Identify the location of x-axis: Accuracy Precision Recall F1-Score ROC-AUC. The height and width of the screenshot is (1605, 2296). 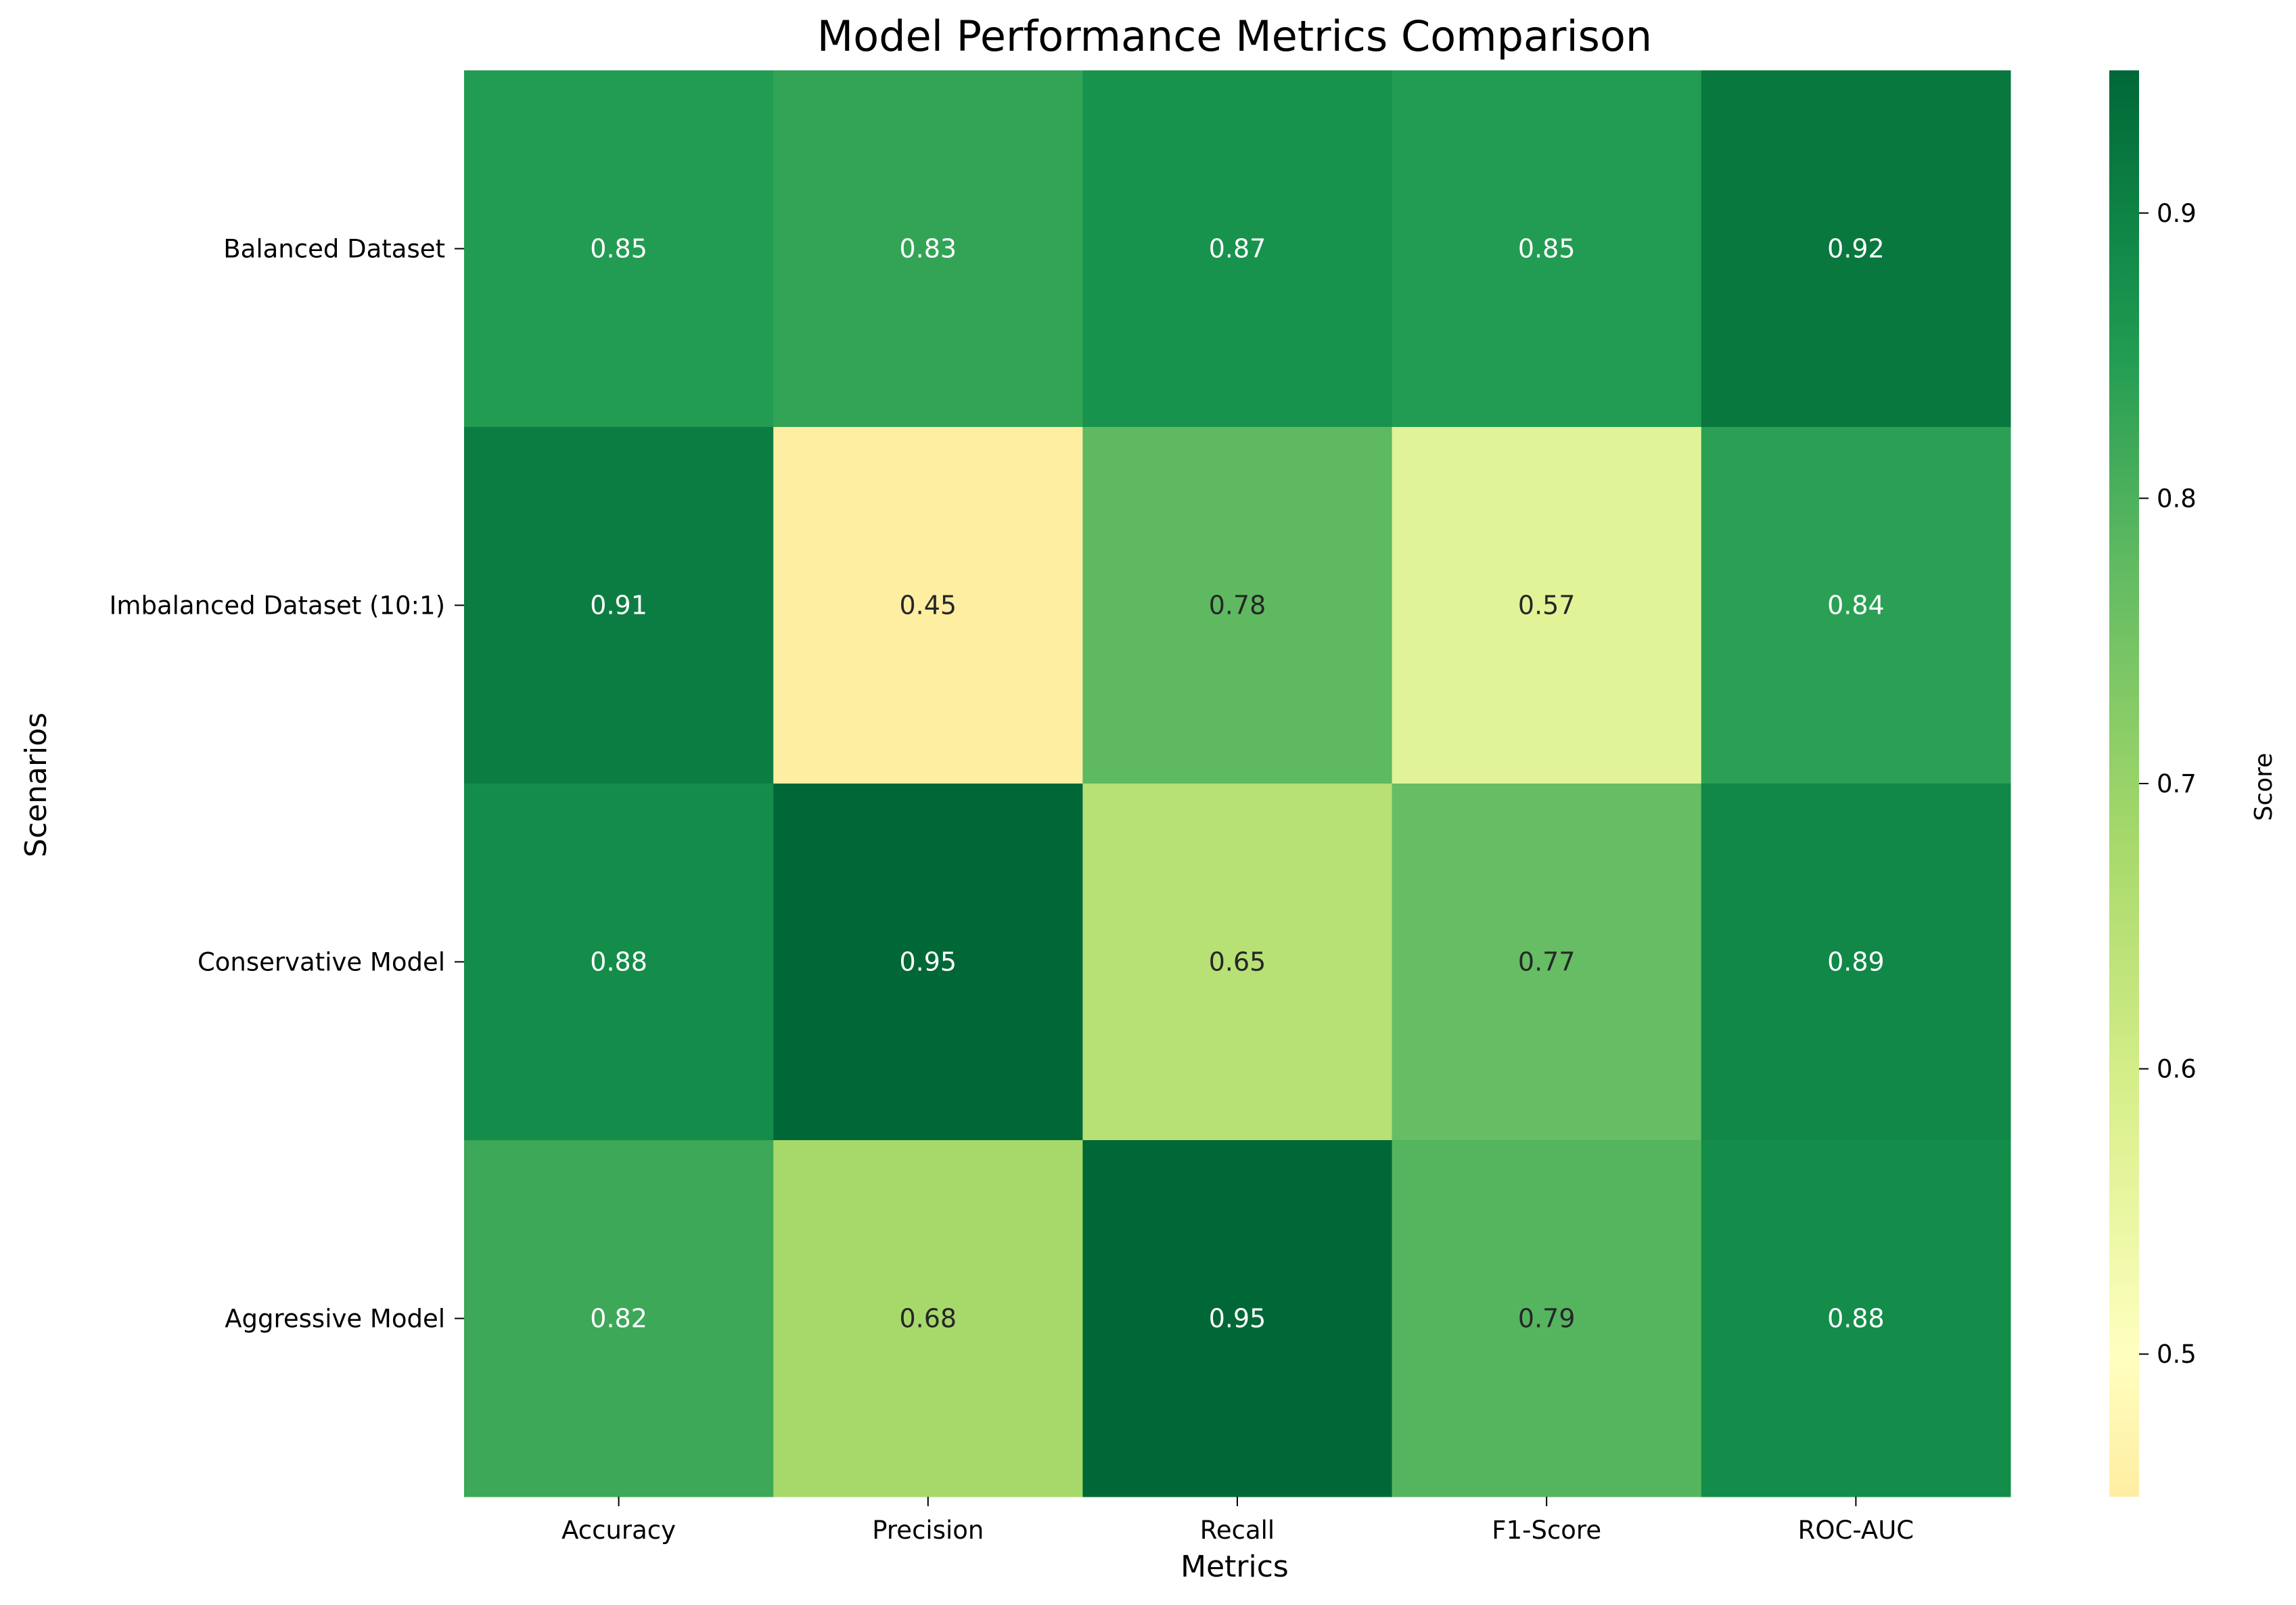
(1237, 1521).